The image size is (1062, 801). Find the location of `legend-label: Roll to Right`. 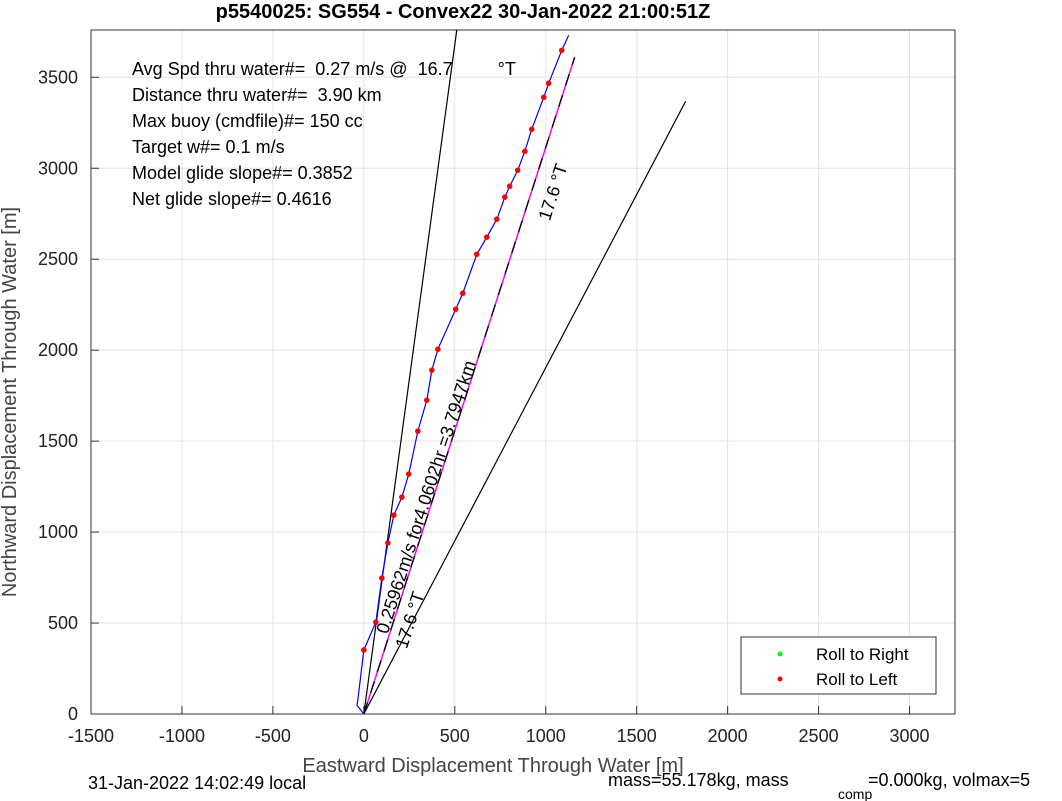

legend-label: Roll to Right is located at coordinates (862, 654).